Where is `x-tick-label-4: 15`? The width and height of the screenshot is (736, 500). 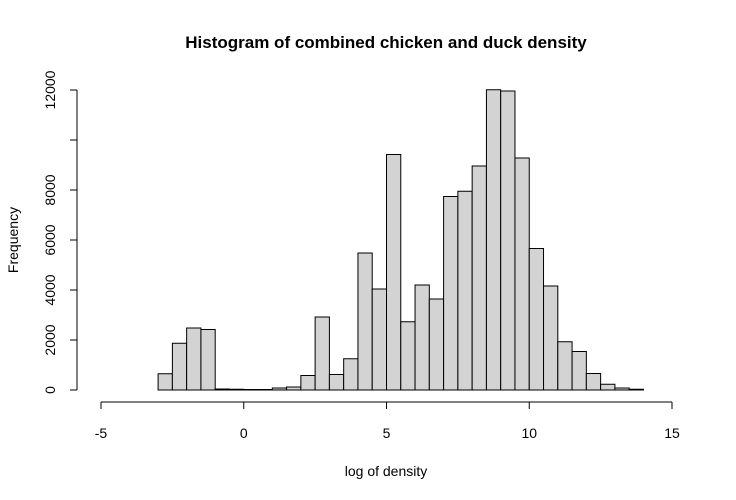 x-tick-label-4: 15 is located at coordinates (672, 433).